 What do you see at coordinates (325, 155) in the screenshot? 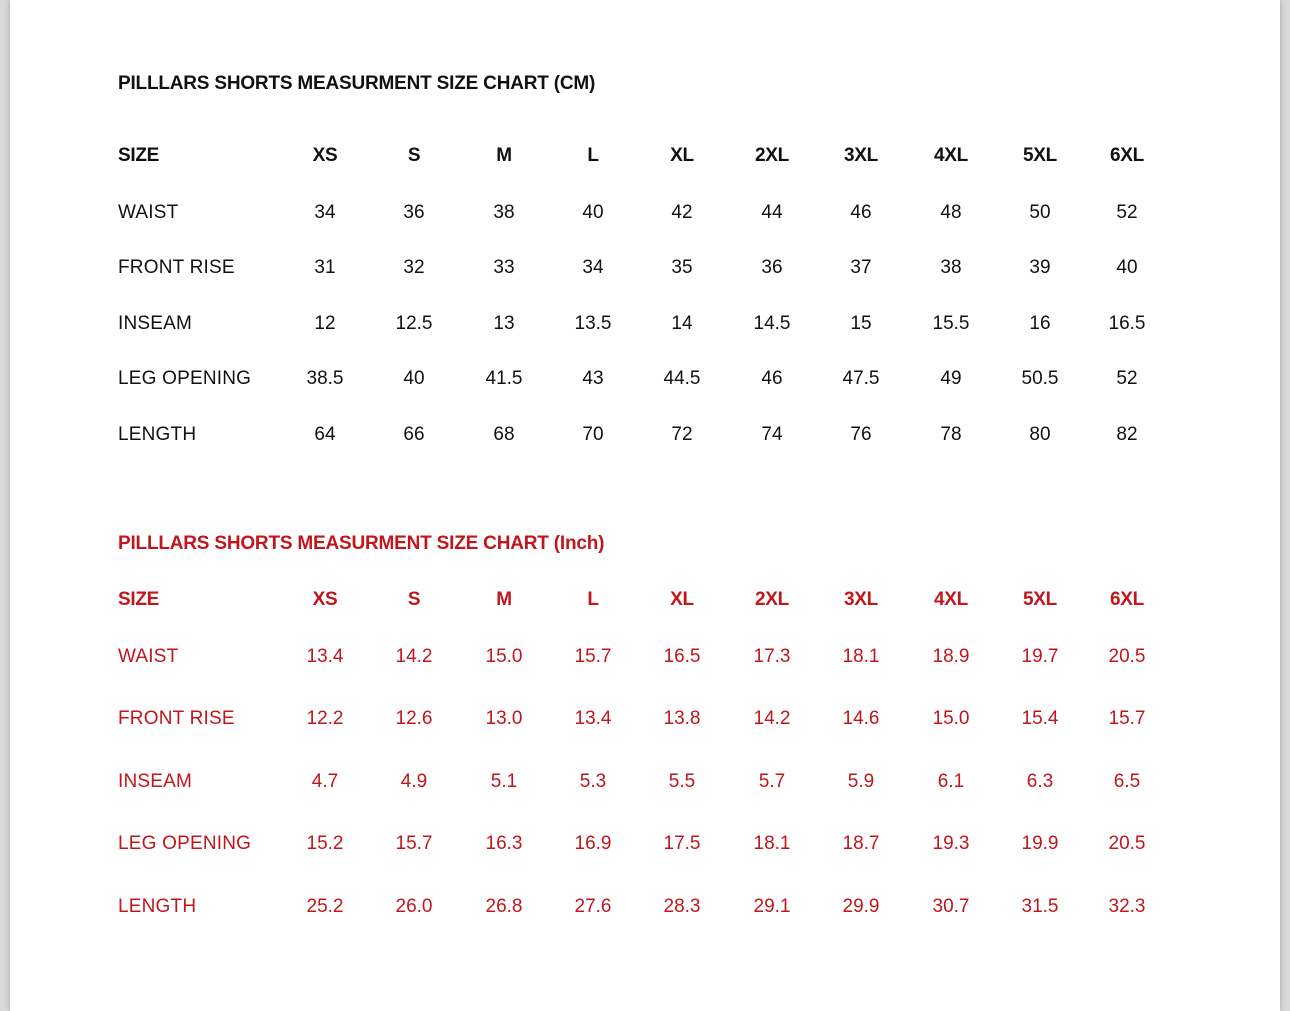
I see `cm-size-xs: XS` at bounding box center [325, 155].